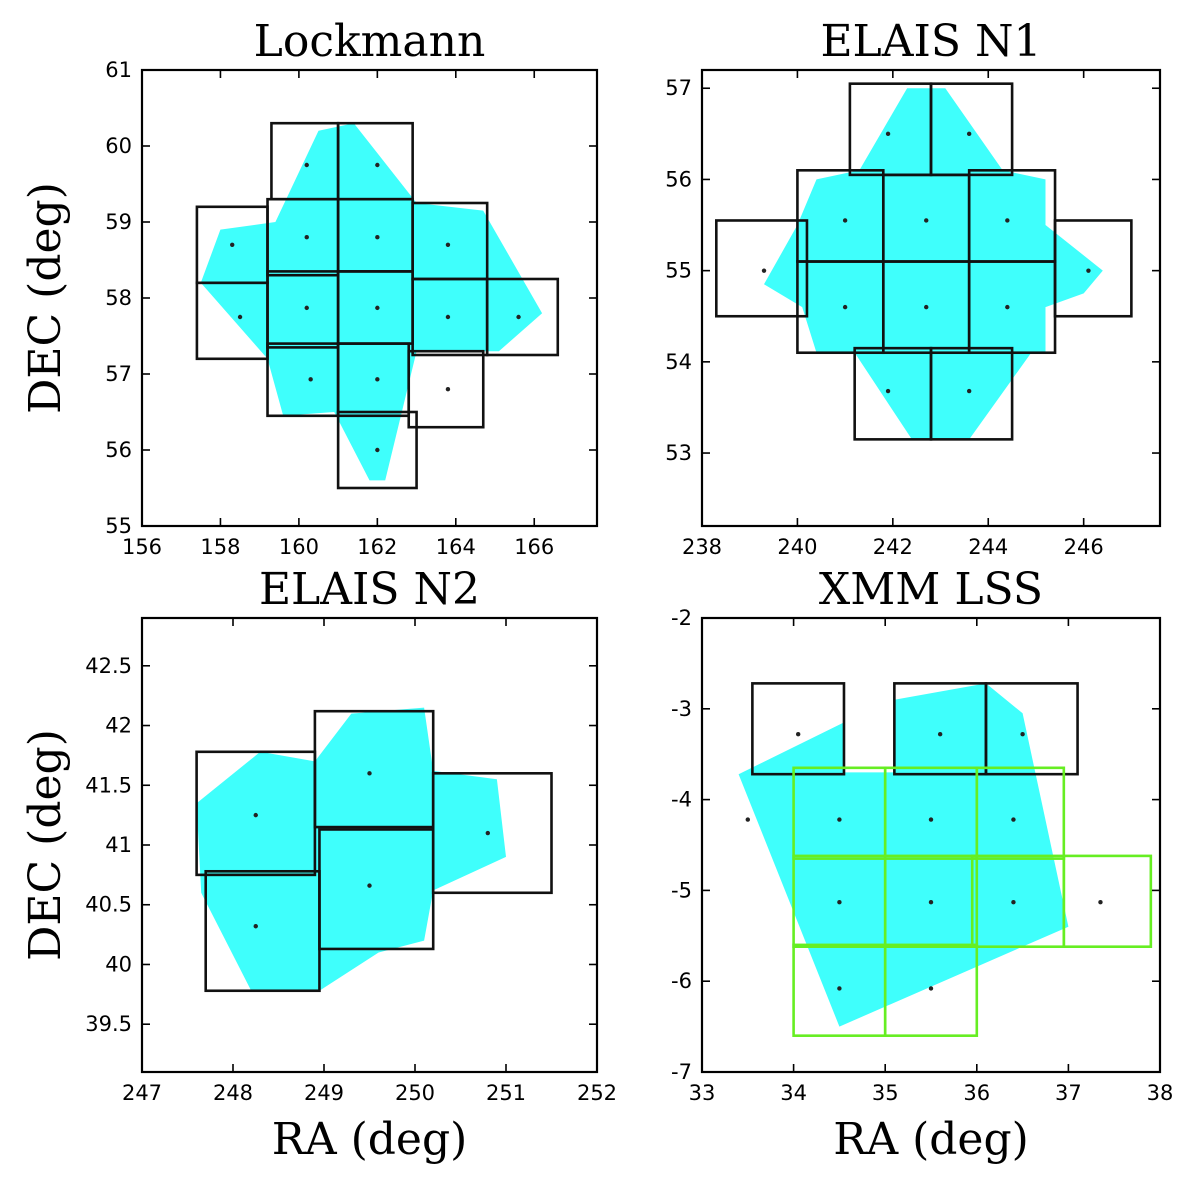  What do you see at coordinates (797, 547) in the screenshot?
I see `x-tick-label: 240` at bounding box center [797, 547].